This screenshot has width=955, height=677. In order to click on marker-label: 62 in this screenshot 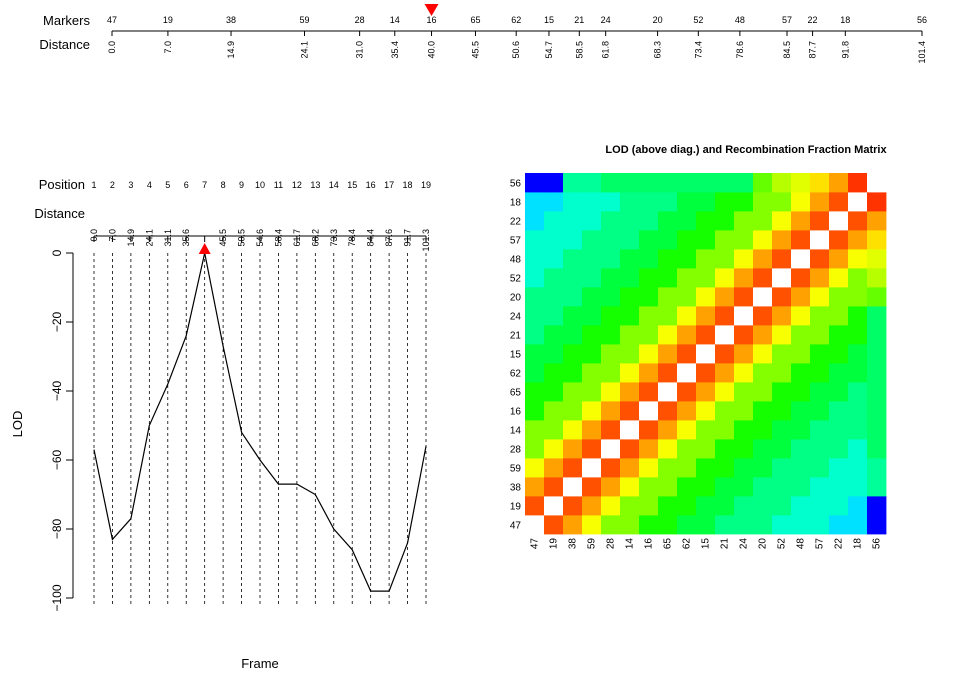, I will do `click(516, 20)`.